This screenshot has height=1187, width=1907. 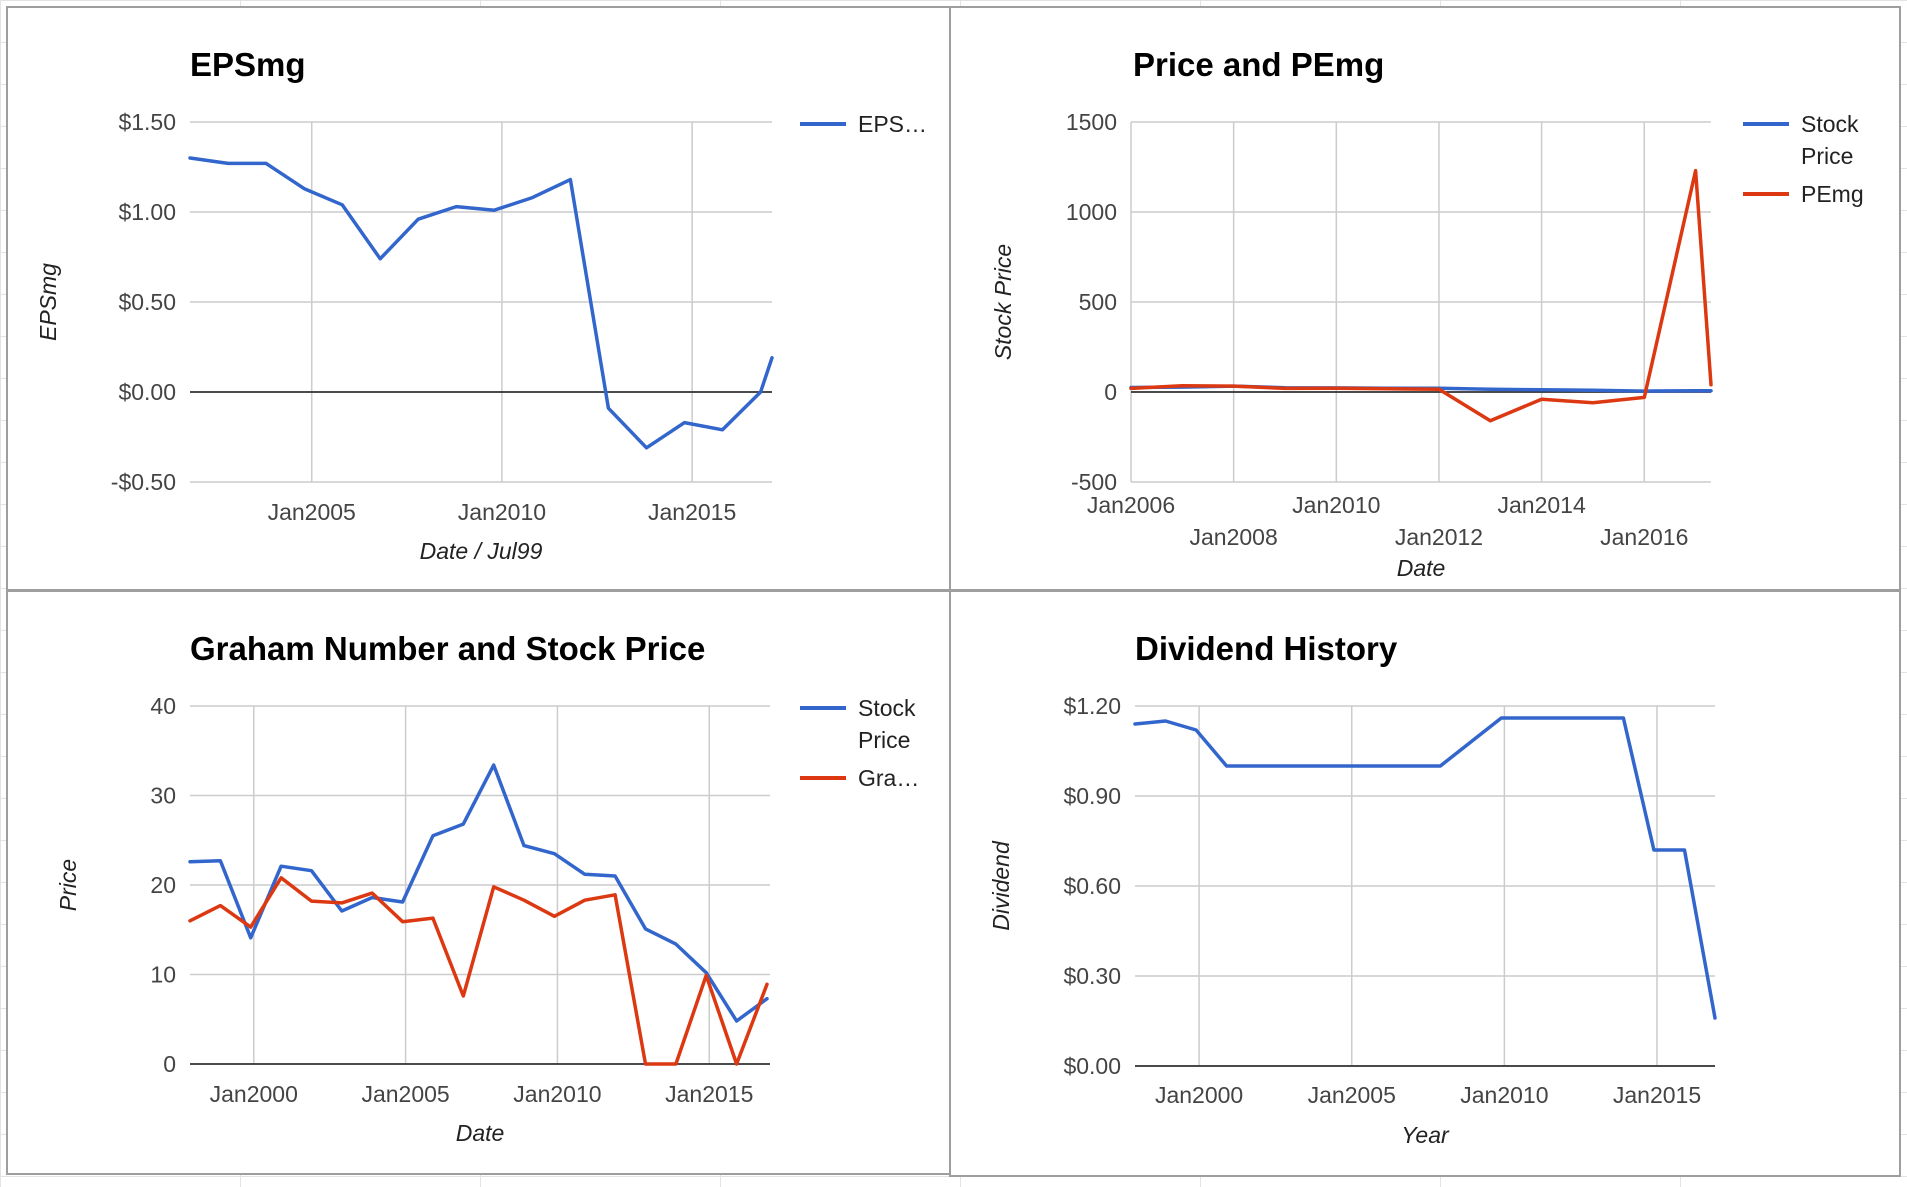 What do you see at coordinates (163, 885) in the screenshot?
I see `y-tick-label: 20` at bounding box center [163, 885].